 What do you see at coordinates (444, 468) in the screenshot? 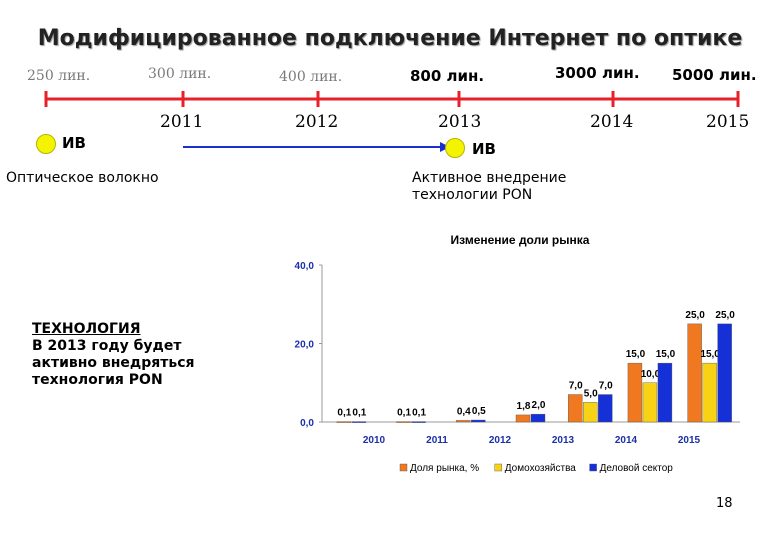
I see `legend-entry: Доля рынка, %` at bounding box center [444, 468].